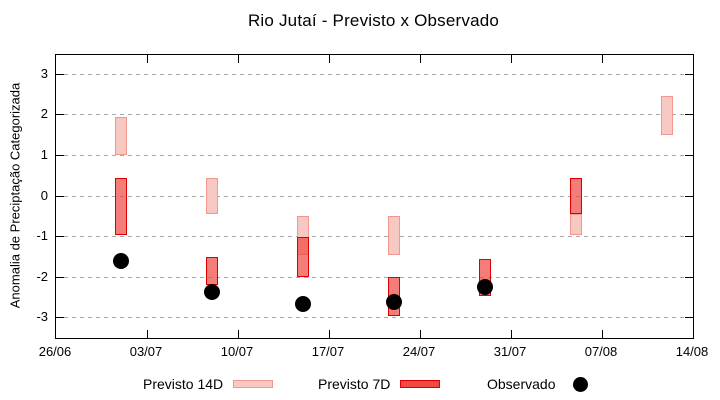  Describe the element at coordinates (146, 351) in the screenshot. I see `x-tick-label: 03/07` at that location.